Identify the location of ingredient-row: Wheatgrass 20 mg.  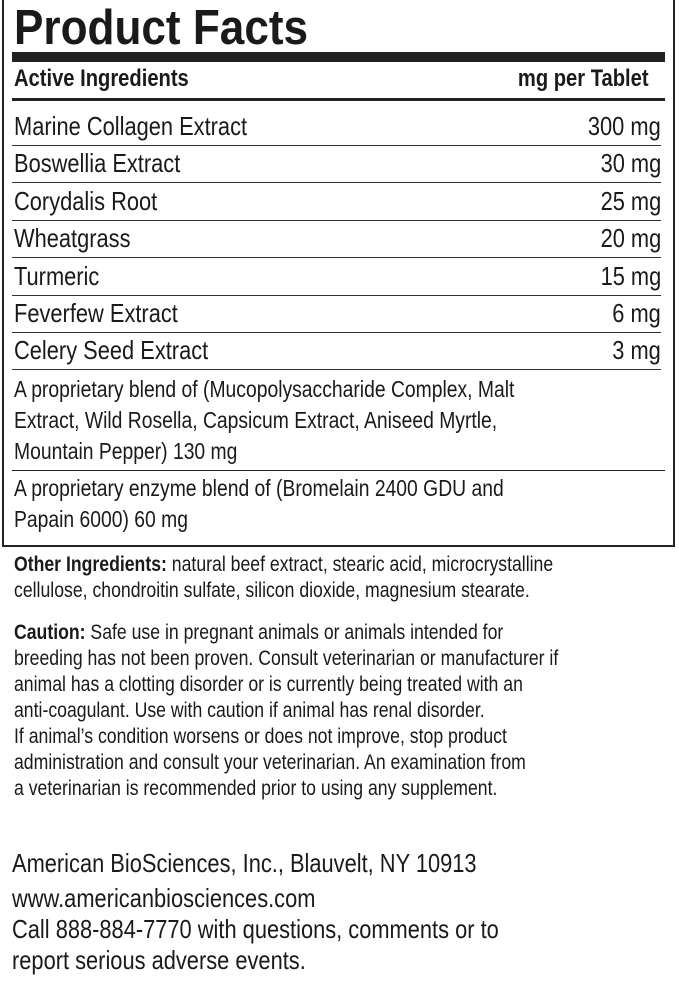
(336, 239).